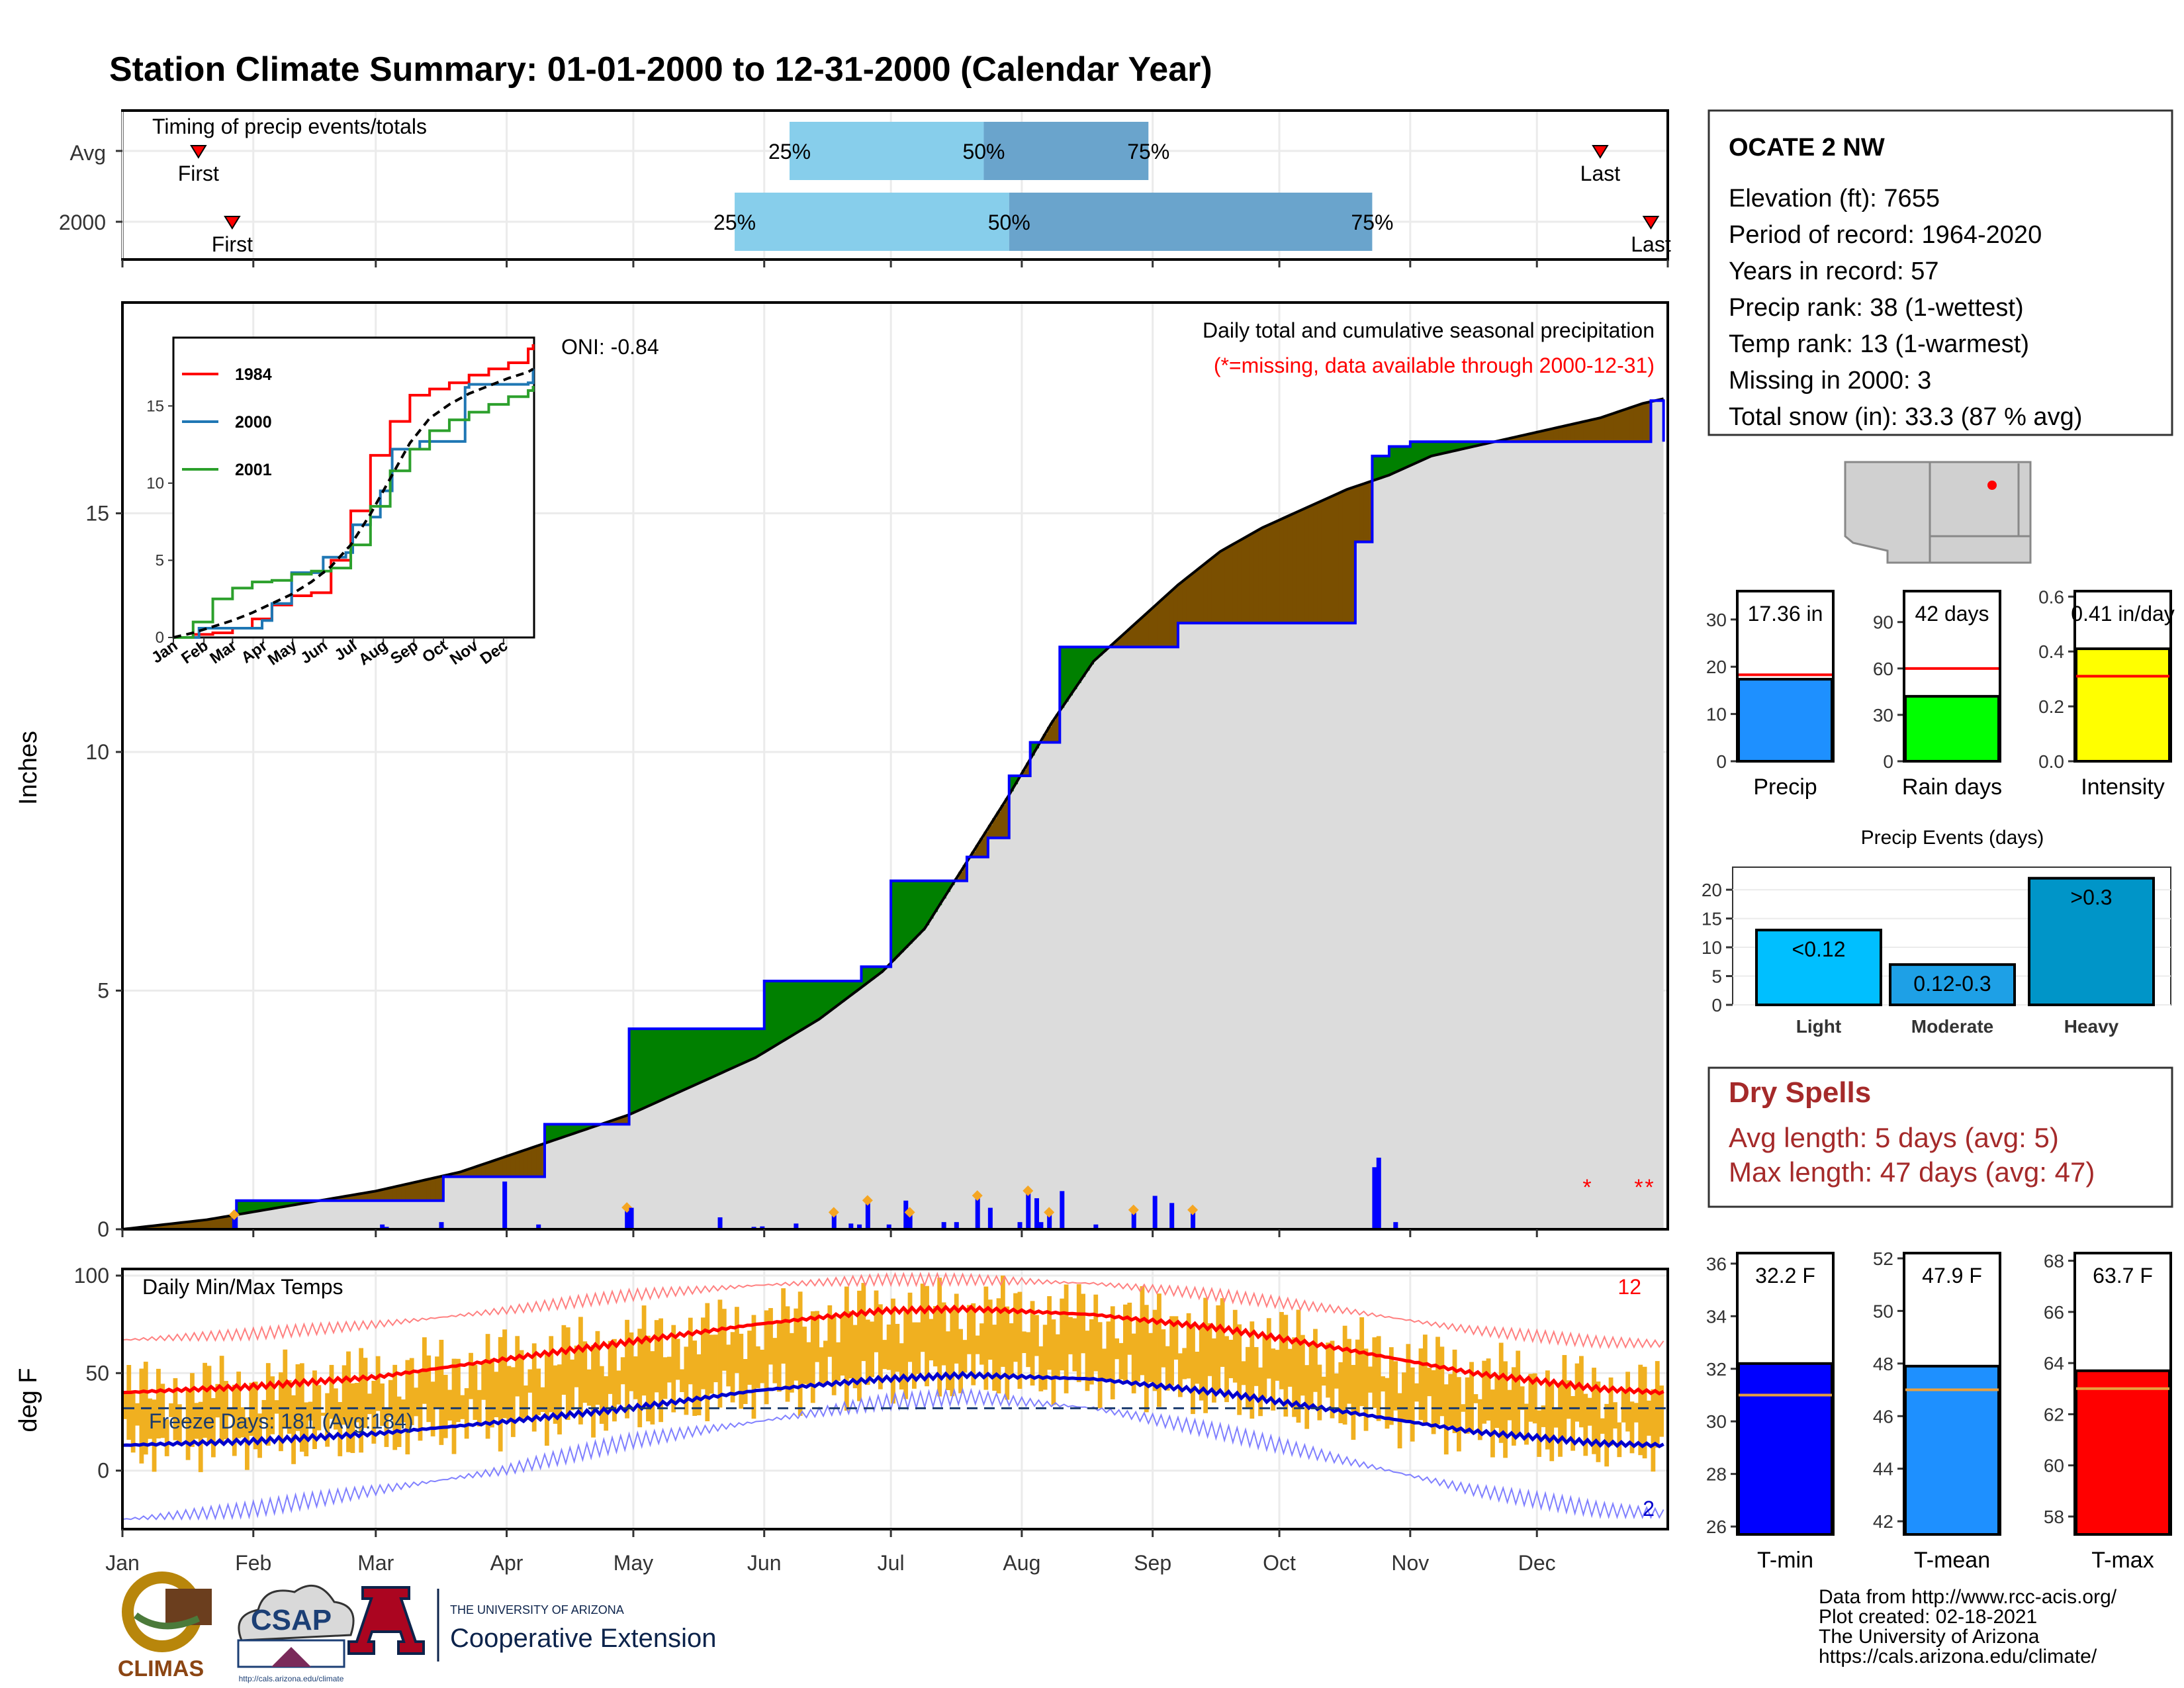  Describe the element at coordinates (1877, 308) in the screenshot. I see `station-precip-rank: Precip rank: 38 (1-wettest)` at that location.